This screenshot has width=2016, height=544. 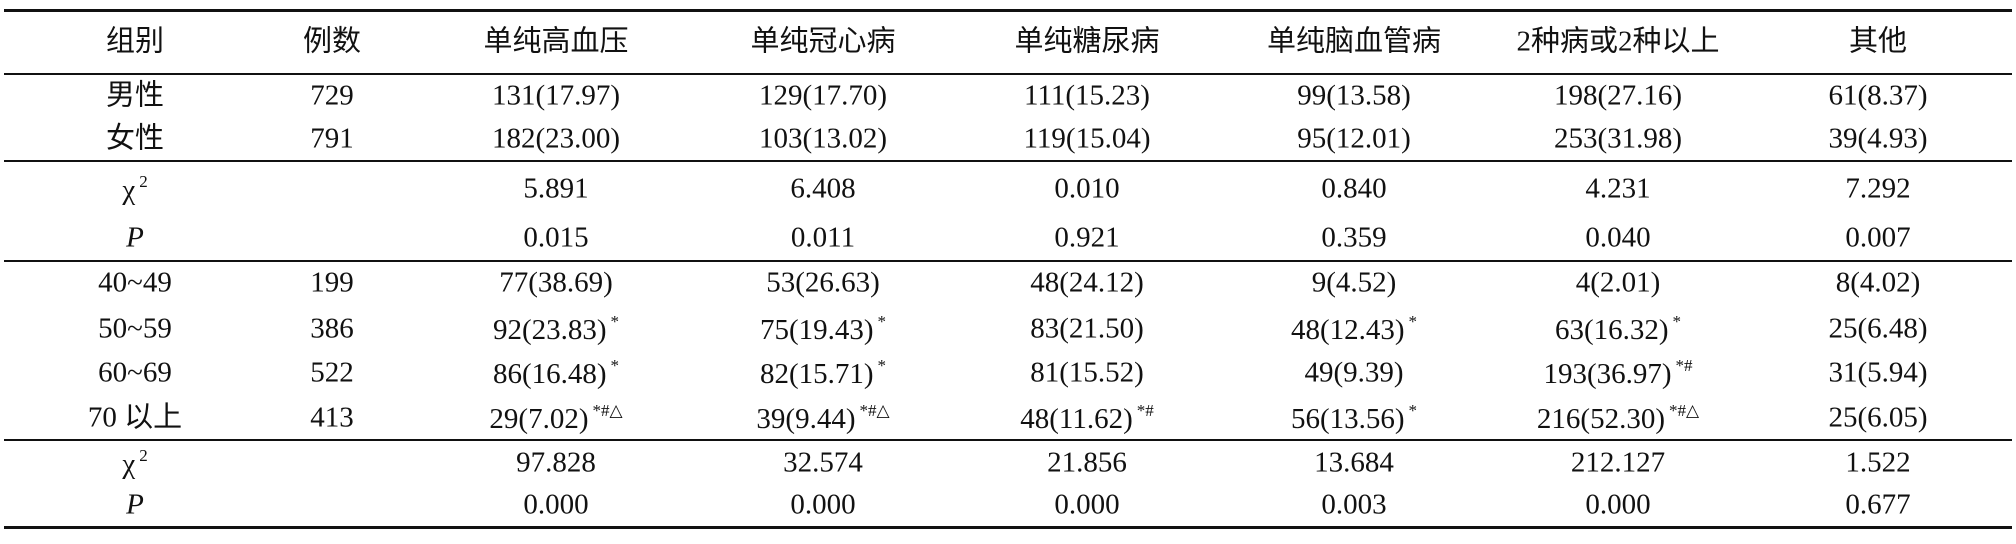 What do you see at coordinates (1087, 372) in the screenshot?
I see `cell: 81(15.52)` at bounding box center [1087, 372].